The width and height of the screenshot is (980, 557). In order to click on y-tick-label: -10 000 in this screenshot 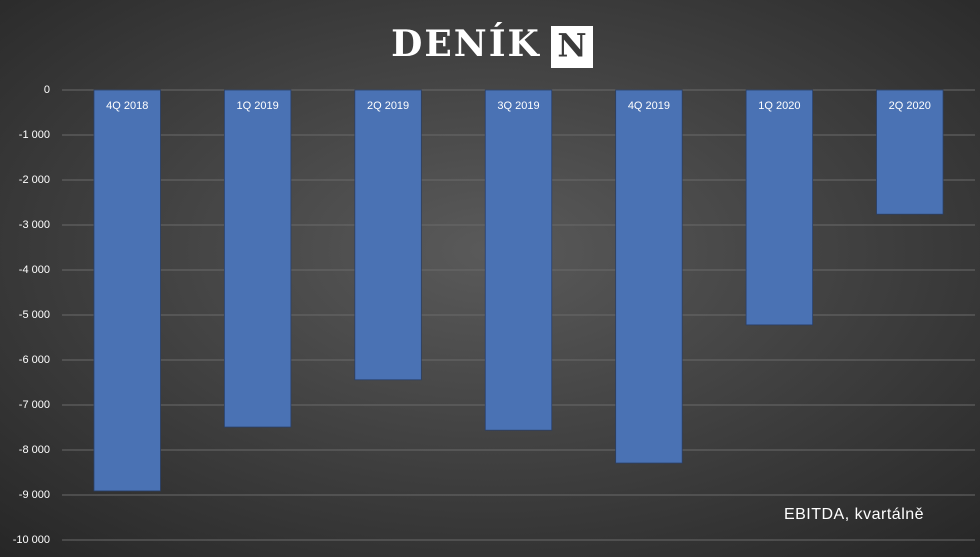, I will do `click(31, 540)`.